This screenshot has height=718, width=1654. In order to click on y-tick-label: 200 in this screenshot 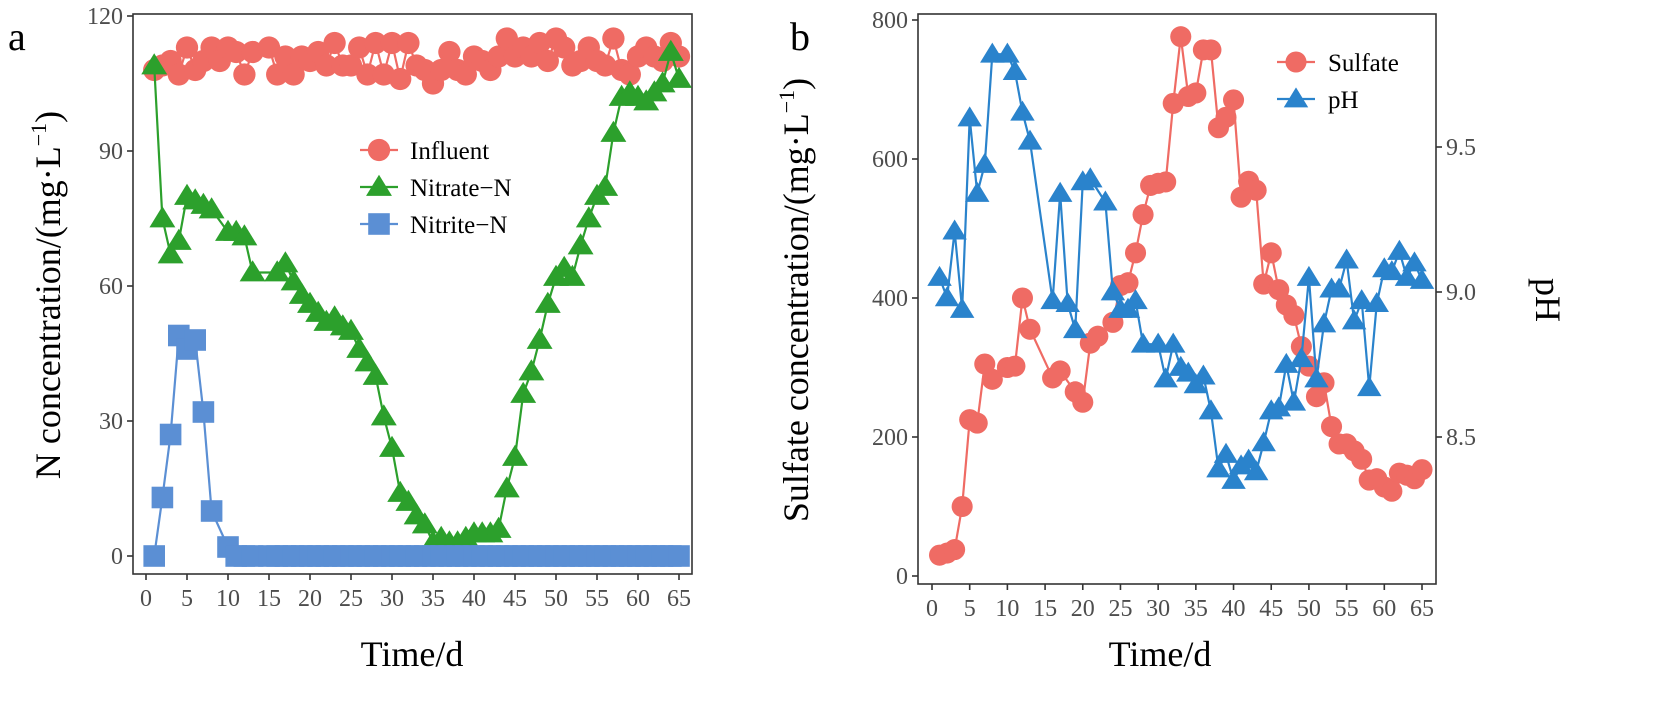, I will do `click(890, 438)`.